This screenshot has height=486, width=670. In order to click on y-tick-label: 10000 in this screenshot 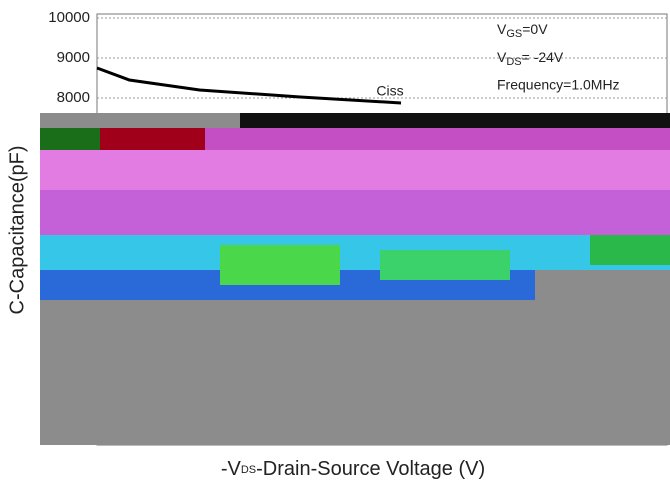, I will do `click(69, 17)`.